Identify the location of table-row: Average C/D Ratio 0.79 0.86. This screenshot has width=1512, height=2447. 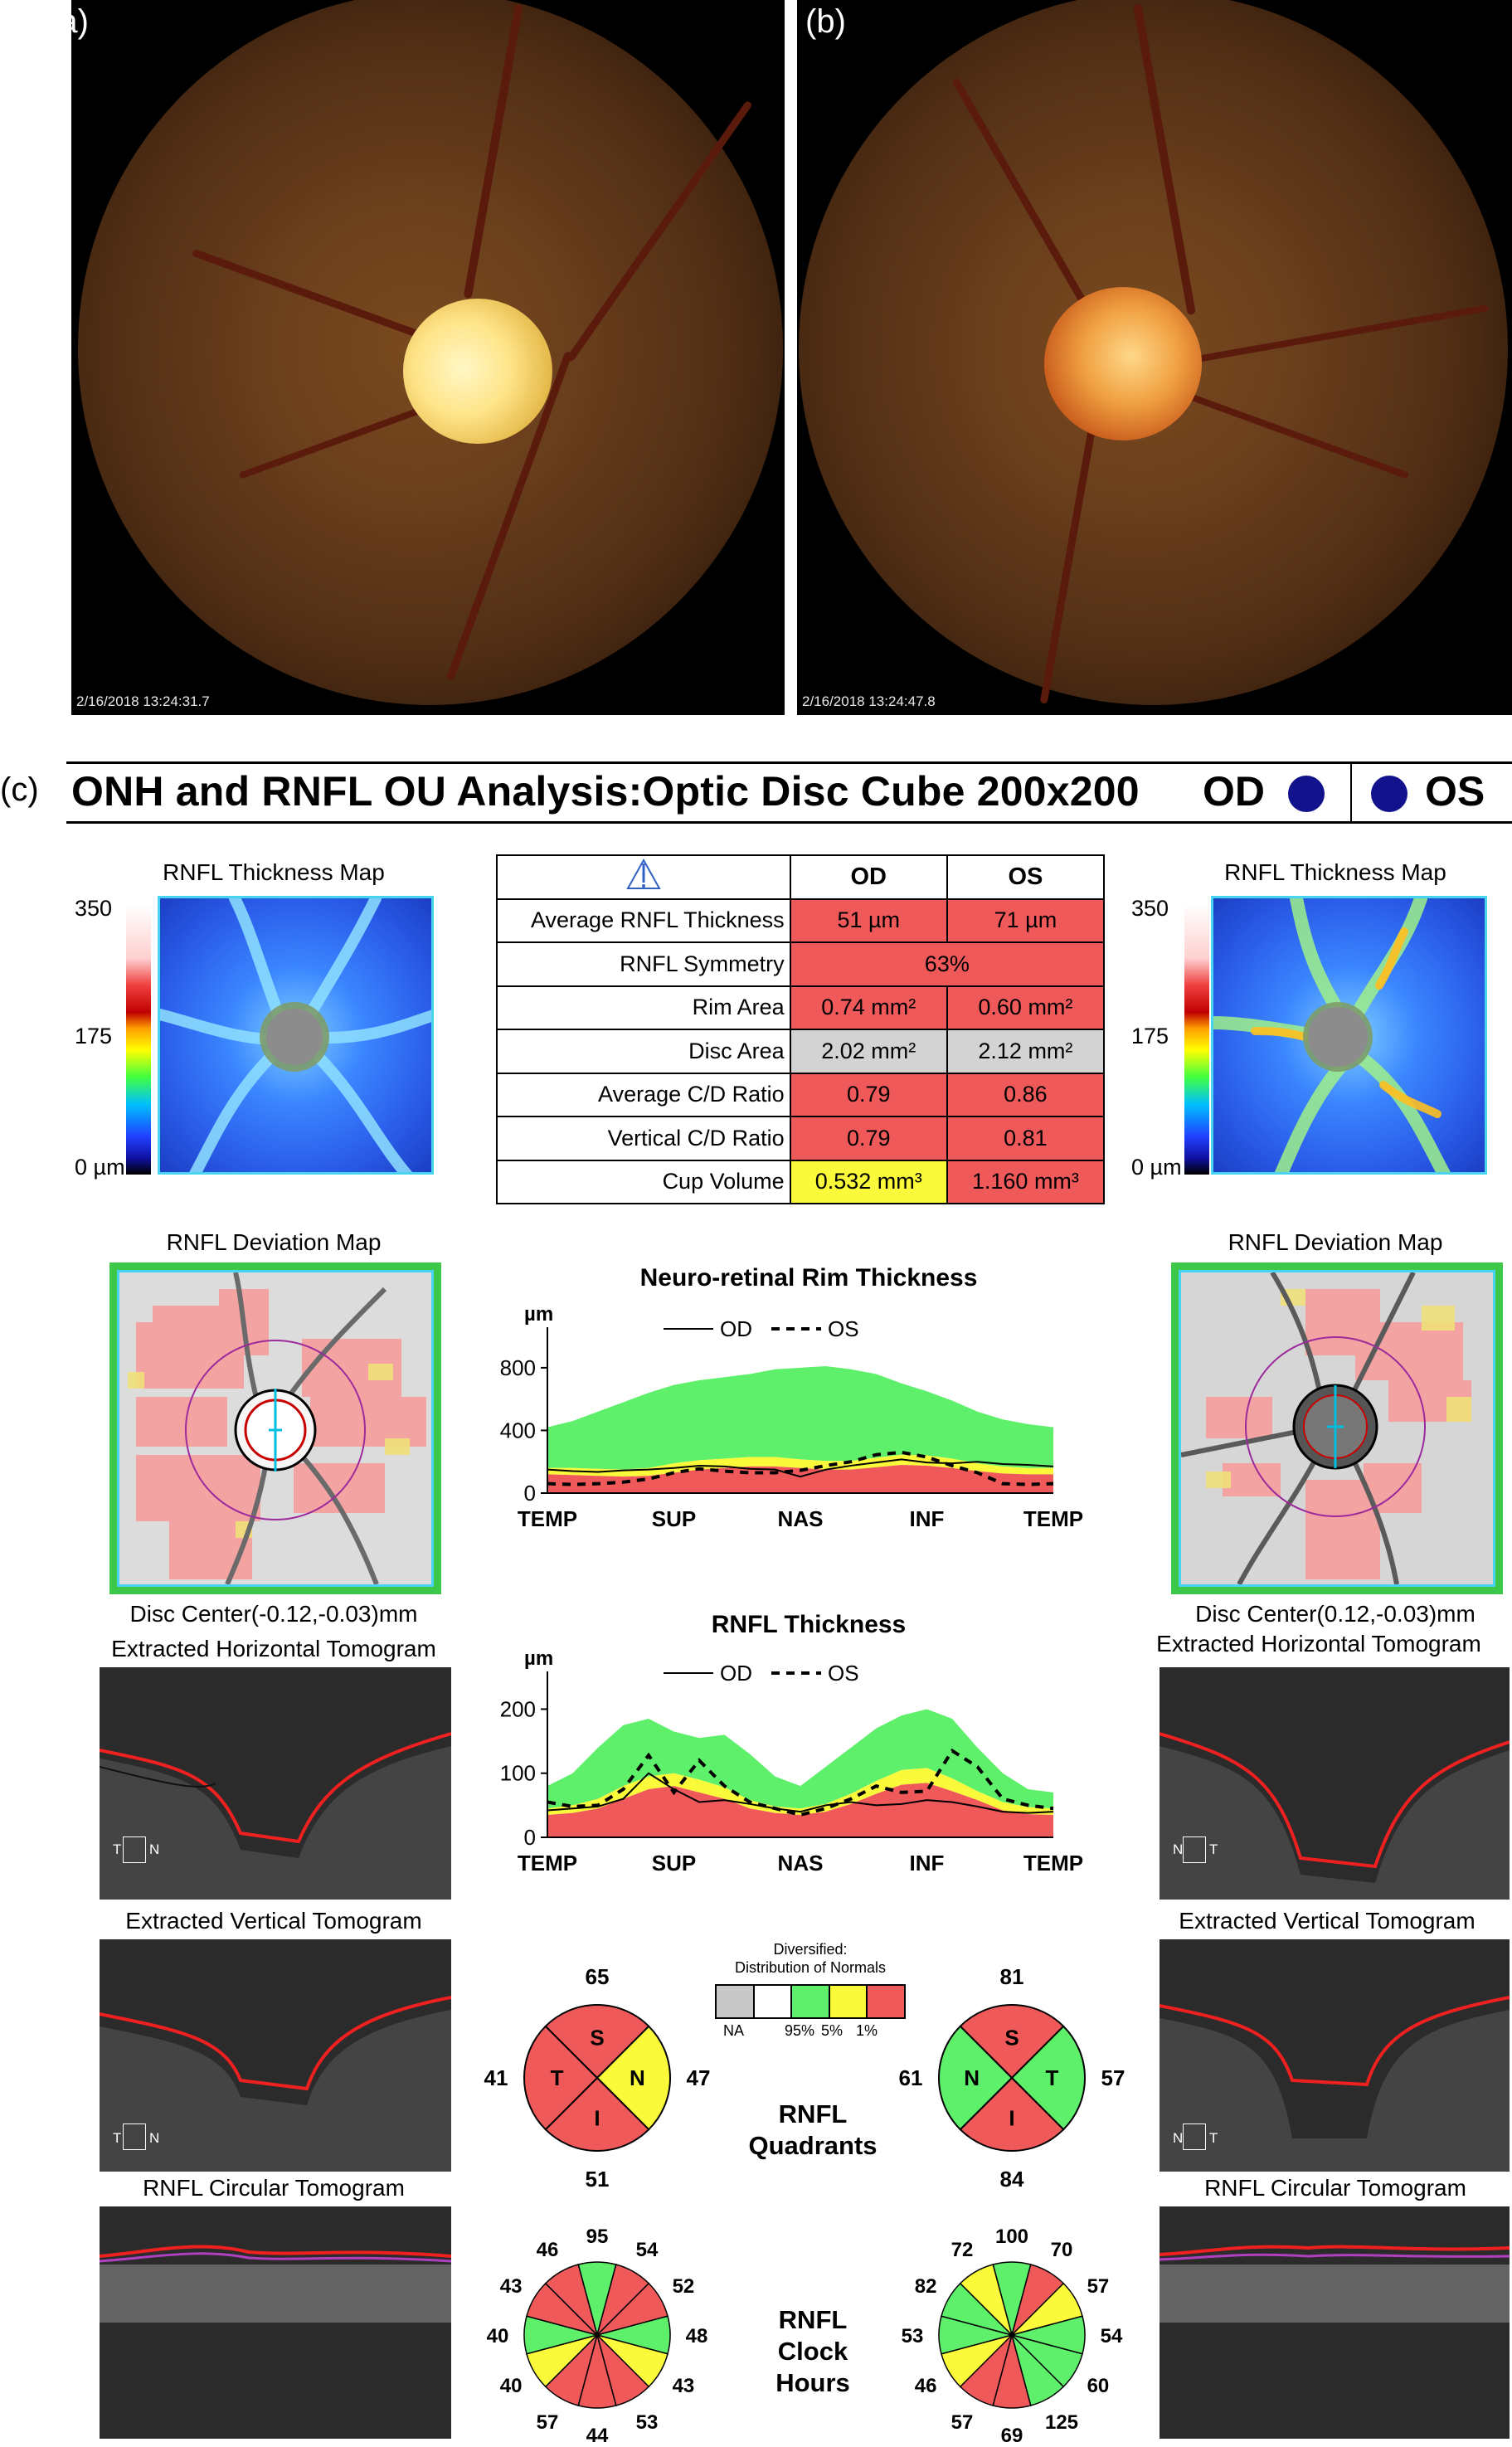
(801, 1094).